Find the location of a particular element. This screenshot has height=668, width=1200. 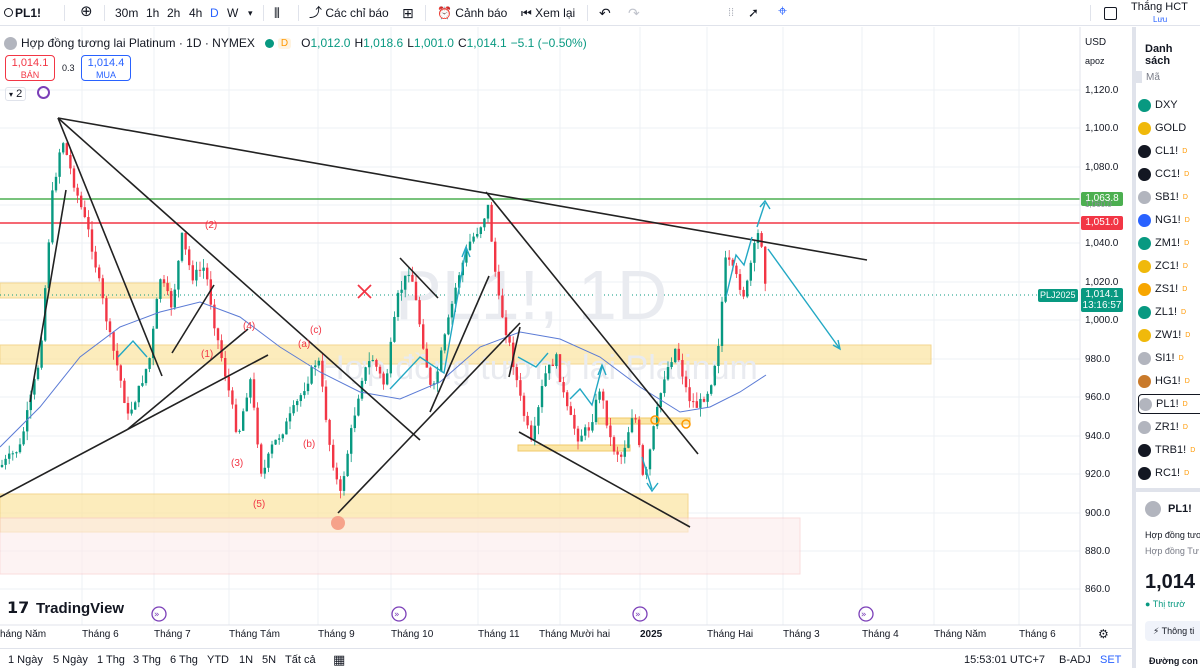

event-arrow-glyphs: » » » » is located at coordinates (510, 615).